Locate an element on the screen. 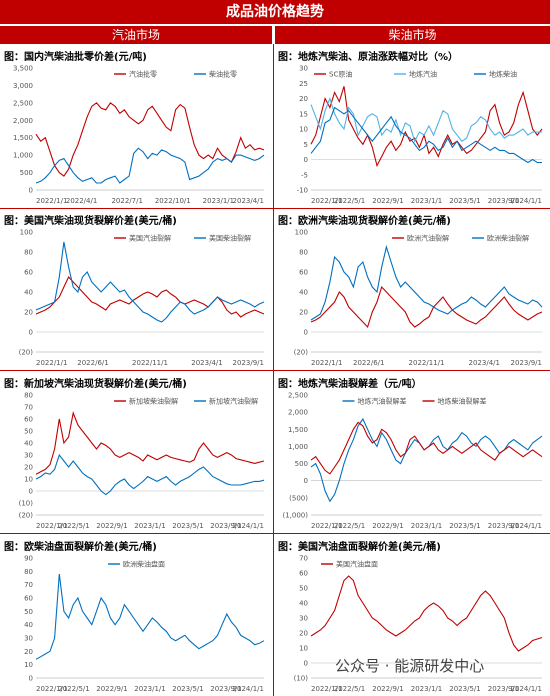 The width and height of the screenshot is (550, 696). y-tick-label: 15 is located at coordinates (303, 114).